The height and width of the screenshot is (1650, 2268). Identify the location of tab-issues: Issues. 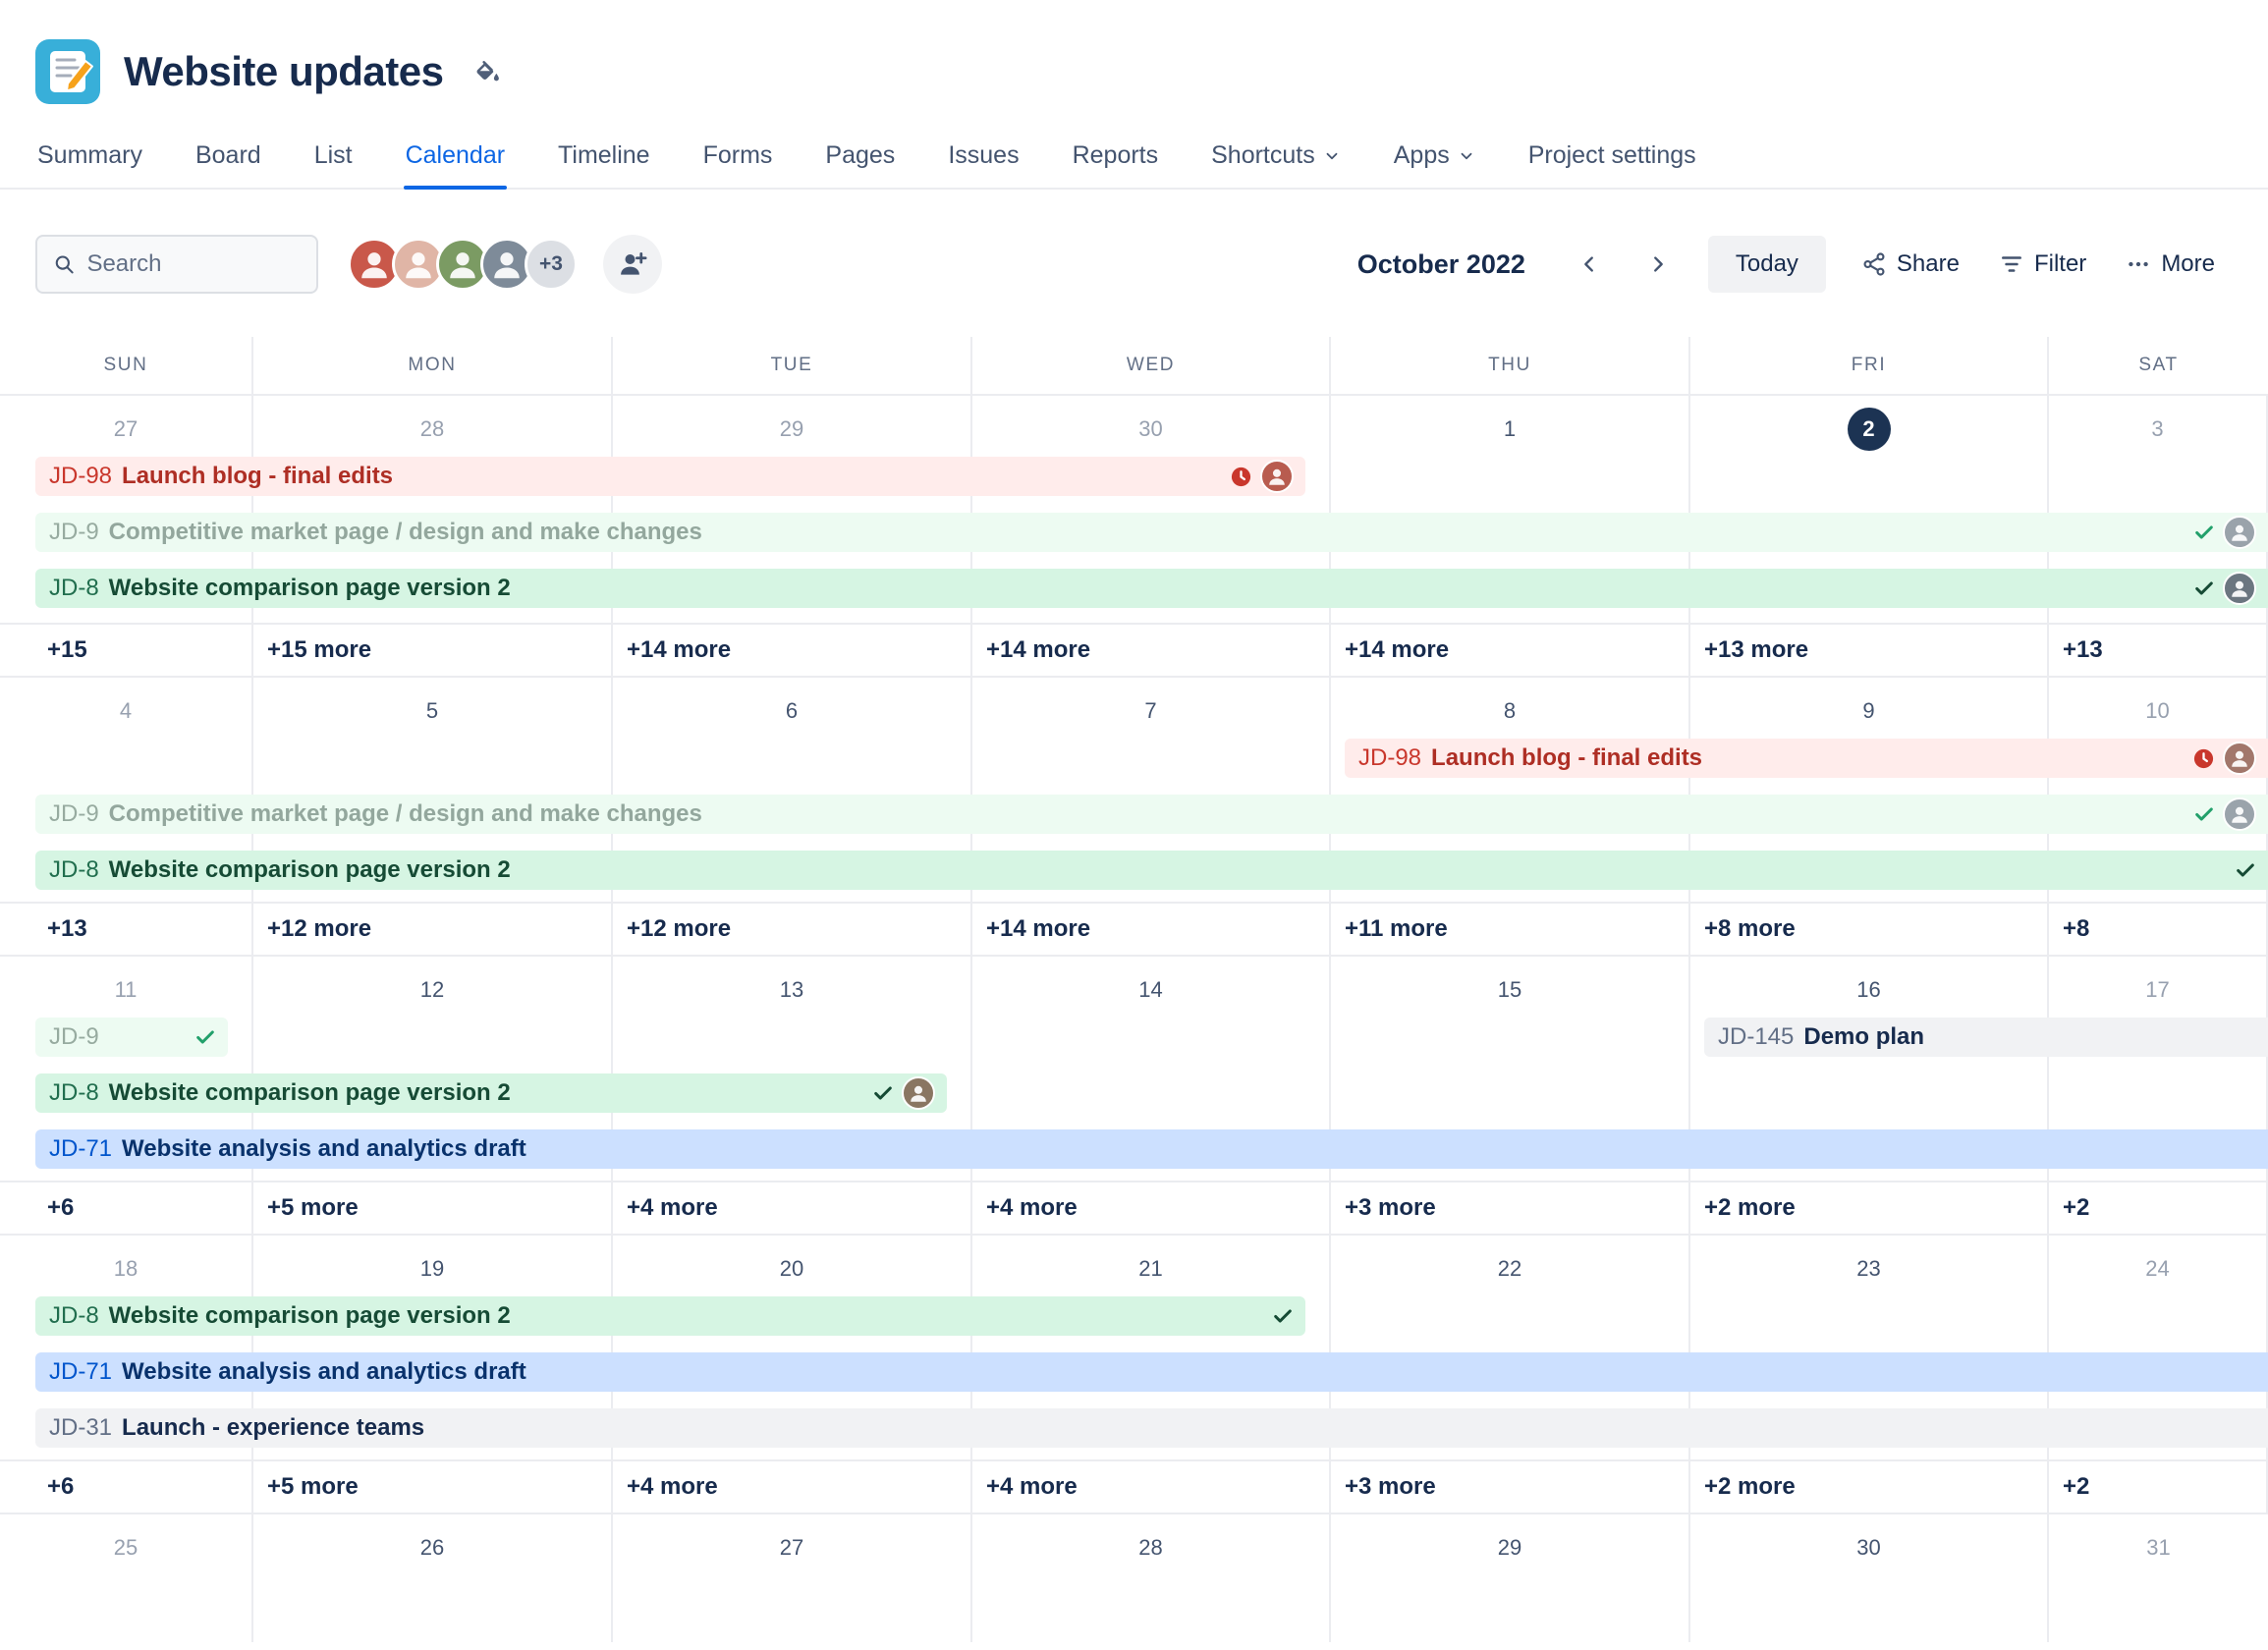
(983, 161).